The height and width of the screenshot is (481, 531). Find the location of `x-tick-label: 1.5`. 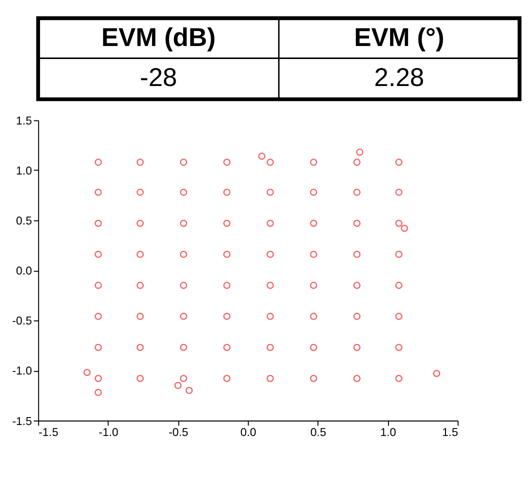

x-tick-label: 1.5 is located at coordinates (450, 433).